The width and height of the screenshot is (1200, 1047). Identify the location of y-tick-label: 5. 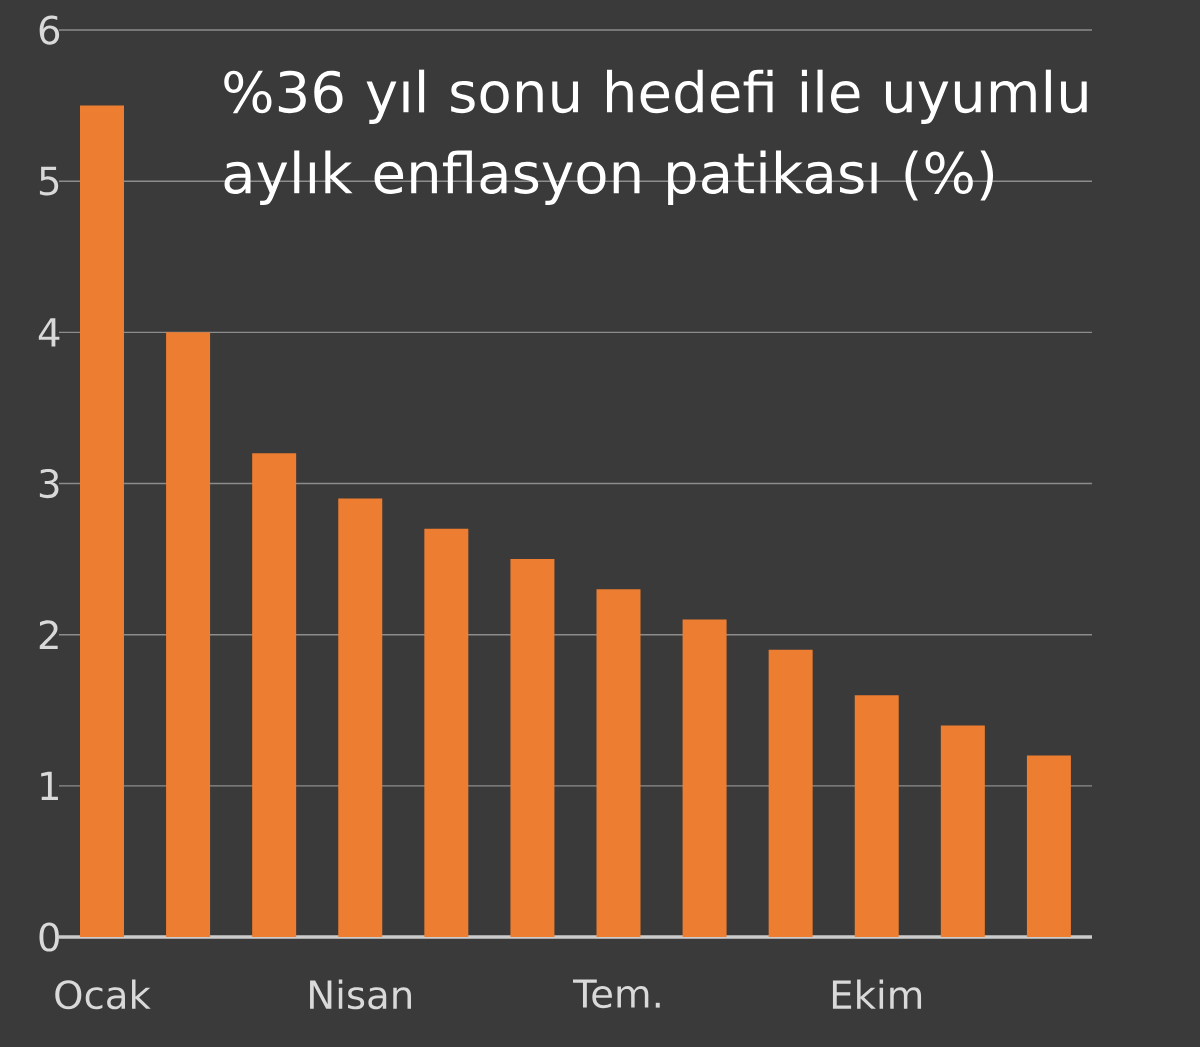
(49, 181).